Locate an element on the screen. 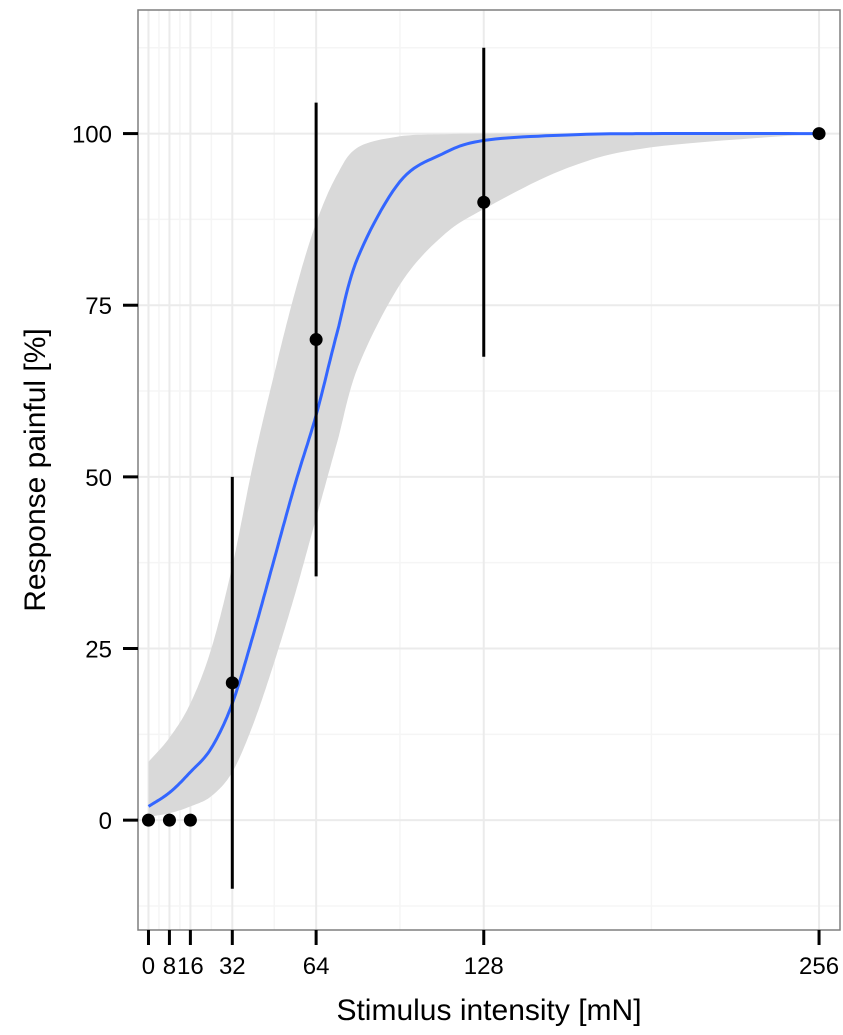  y-tick-label: 100 is located at coordinates (92, 135).